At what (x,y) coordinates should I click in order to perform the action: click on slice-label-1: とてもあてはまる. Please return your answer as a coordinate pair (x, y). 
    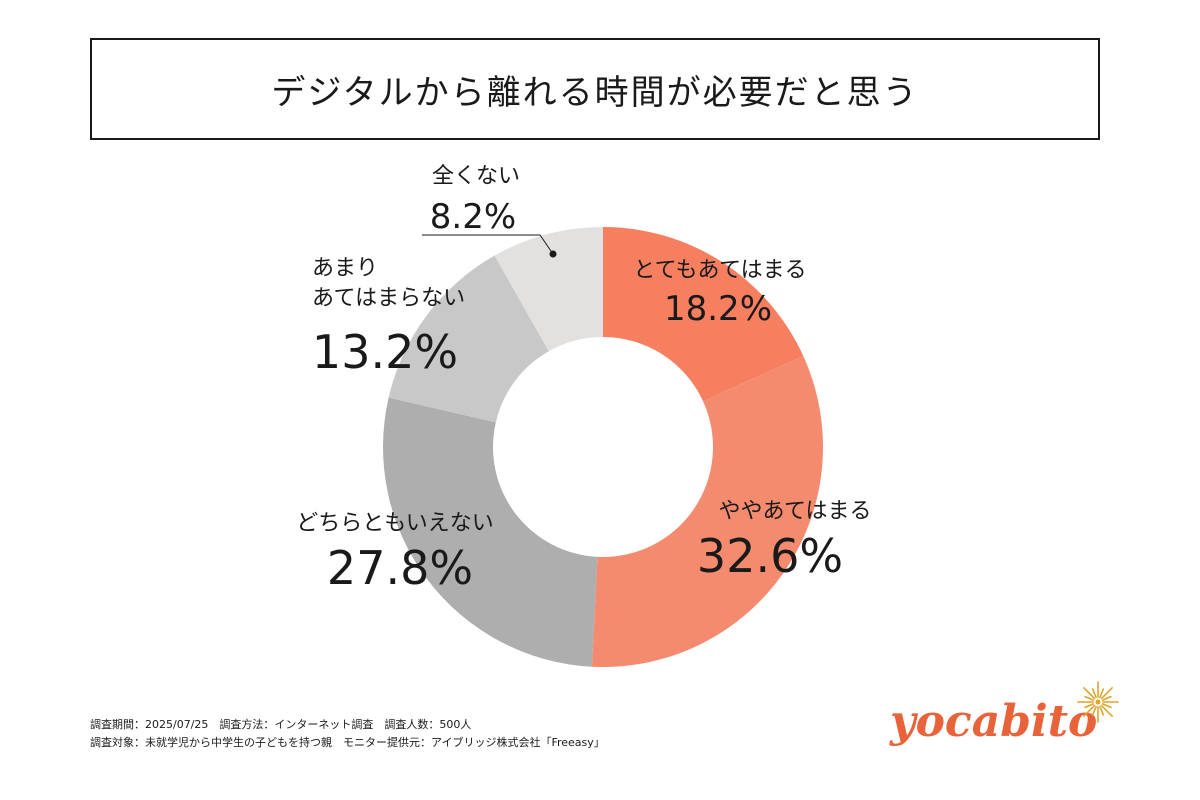
    Looking at the image, I should click on (719, 270).